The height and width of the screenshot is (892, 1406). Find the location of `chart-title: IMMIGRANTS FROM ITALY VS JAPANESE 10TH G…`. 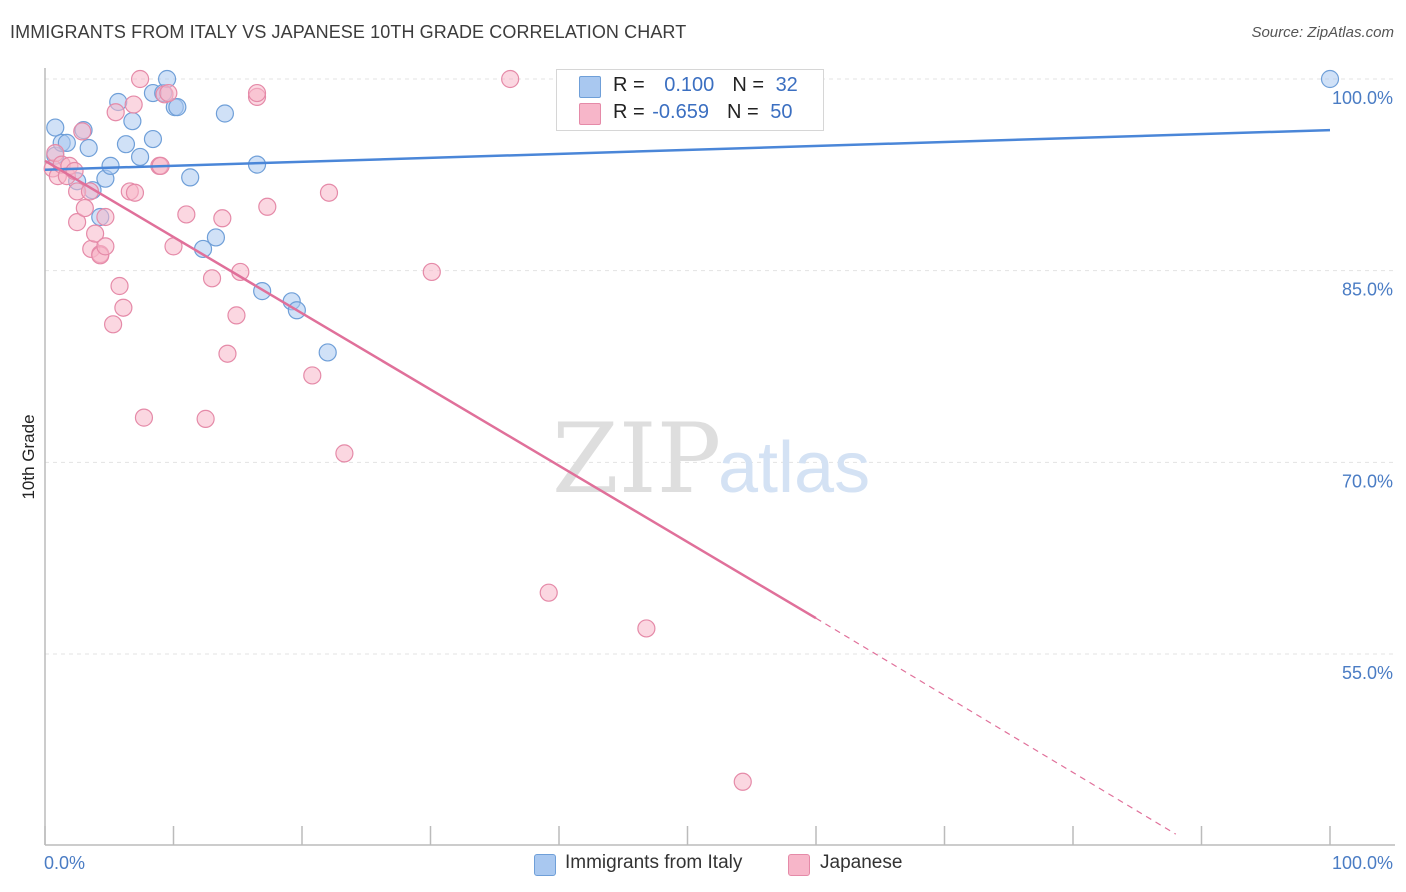

chart-title: IMMIGRANTS FROM ITALY VS JAPANESE 10TH G… is located at coordinates (348, 32).